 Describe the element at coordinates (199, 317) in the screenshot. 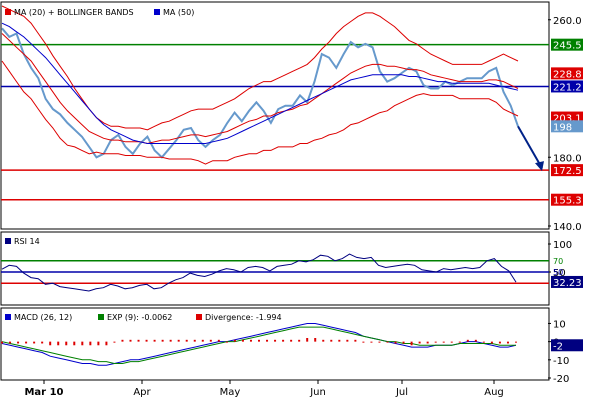

I see `legend-swatch-divergence` at that location.